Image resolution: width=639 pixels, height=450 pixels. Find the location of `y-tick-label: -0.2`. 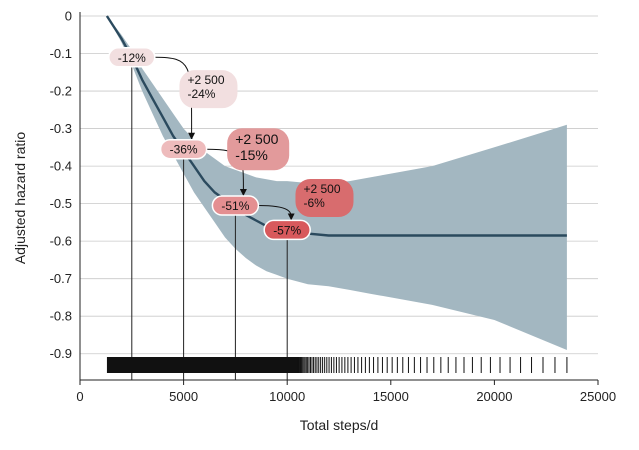

y-tick-label: -0.2 is located at coordinates (61, 91).